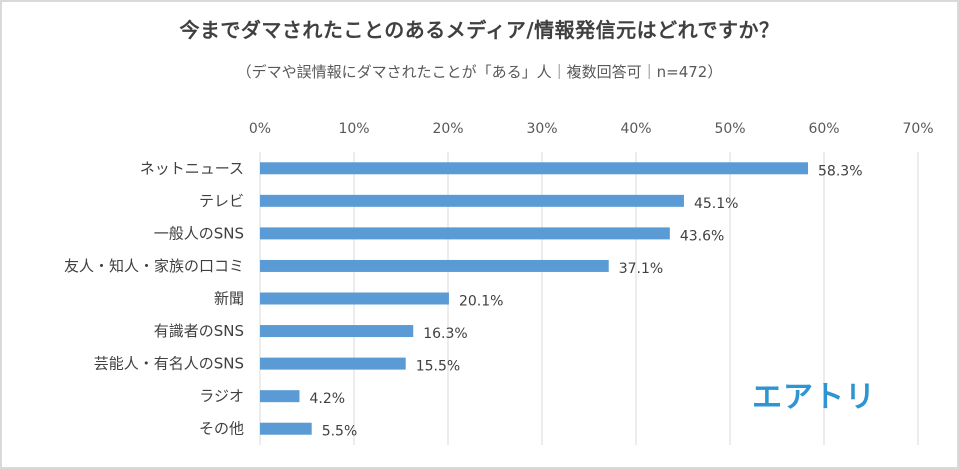 Image resolution: width=959 pixels, height=469 pixels. I want to click on x-tick-label: 10%, so click(353, 129).